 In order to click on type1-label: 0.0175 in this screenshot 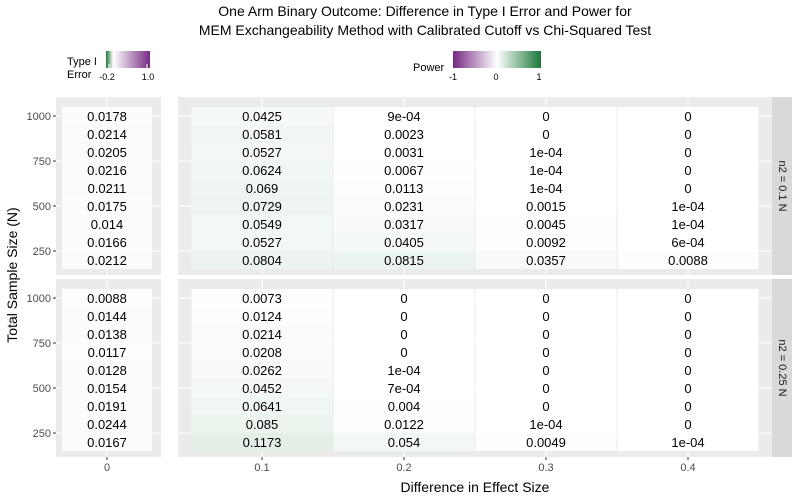, I will do `click(107, 206)`.